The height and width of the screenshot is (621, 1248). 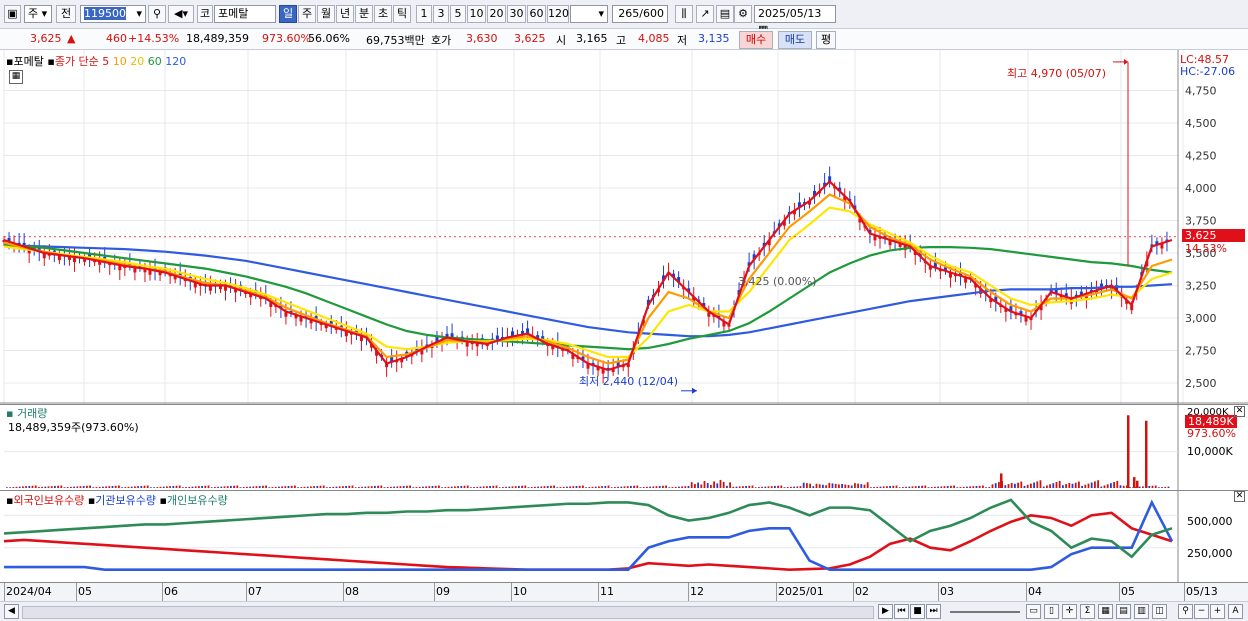 I want to click on bar-count-total: /600, so click(x=651, y=13).